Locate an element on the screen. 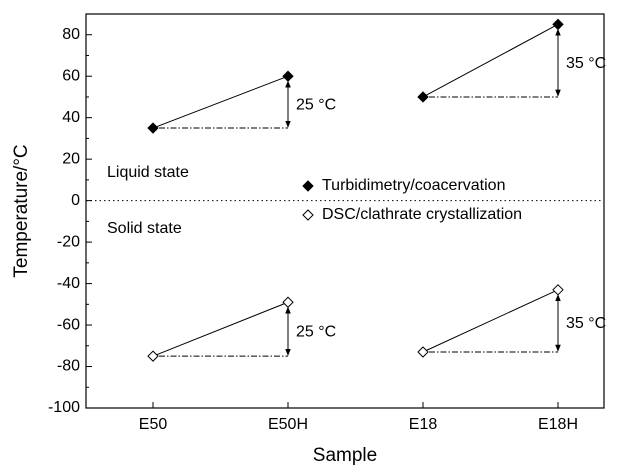 The width and height of the screenshot is (624, 471). y-axis-label: Temperature/°C is located at coordinates (21, 210).